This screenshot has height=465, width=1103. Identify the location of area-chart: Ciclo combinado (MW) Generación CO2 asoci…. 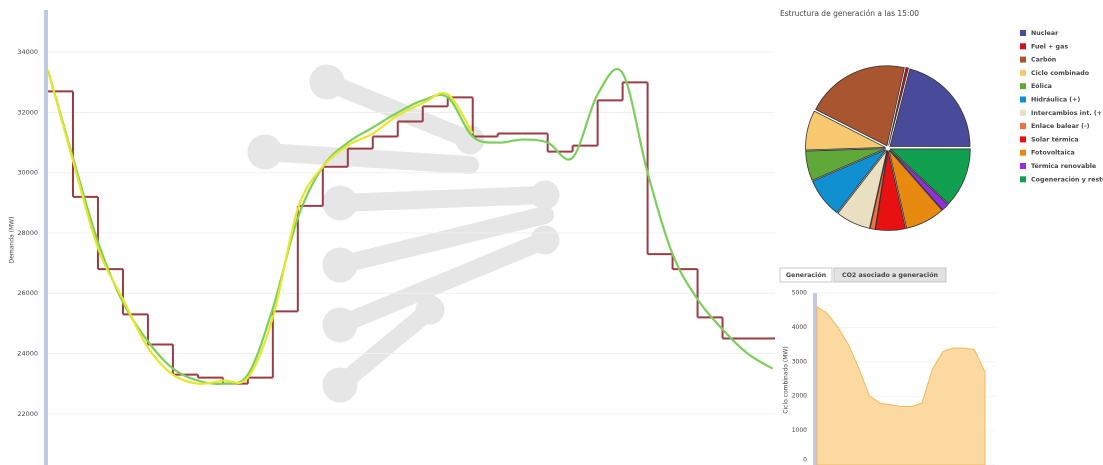
(887, 366).